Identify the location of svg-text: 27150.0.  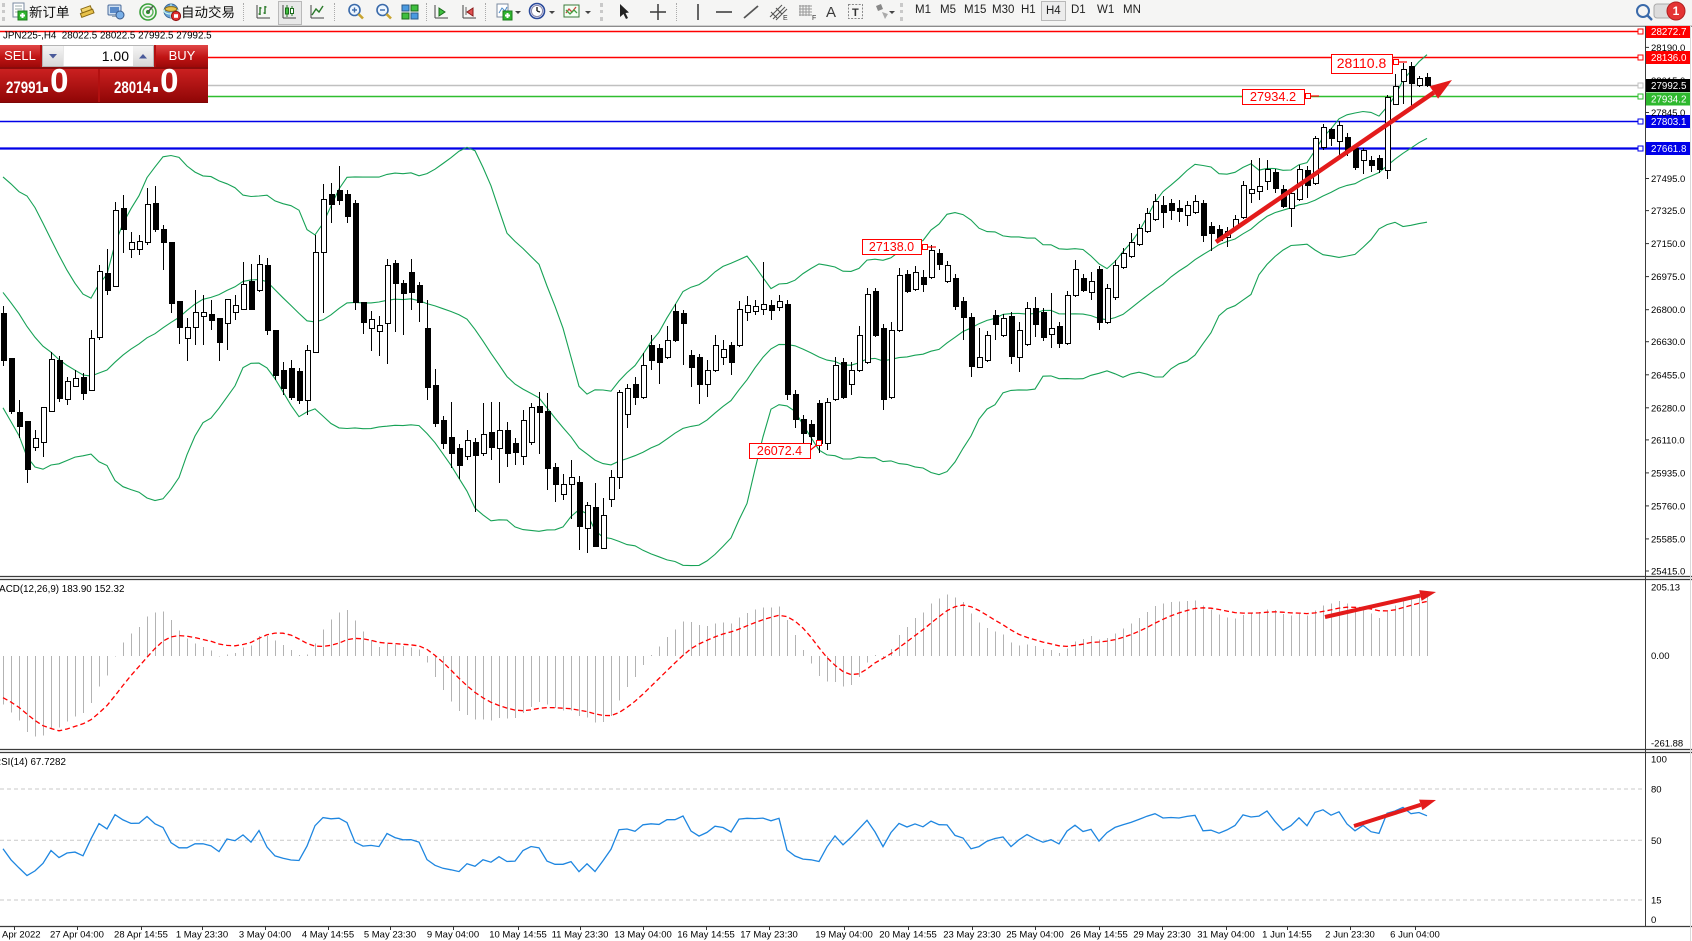
(1668, 244).